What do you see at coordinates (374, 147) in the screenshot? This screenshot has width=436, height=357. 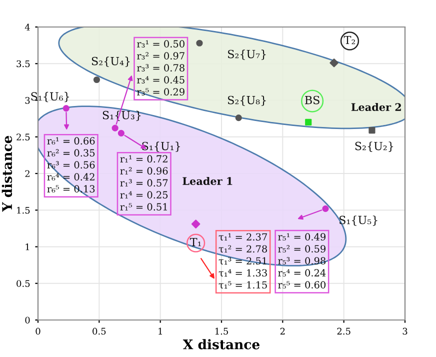 I see `annotation: S₂{U₂}` at bounding box center [374, 147].